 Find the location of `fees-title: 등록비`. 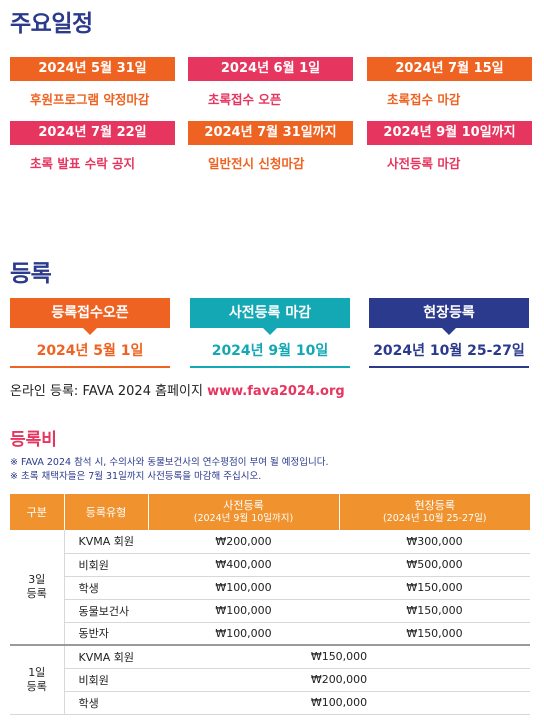

fees-title: 등록비 is located at coordinates (33, 440).